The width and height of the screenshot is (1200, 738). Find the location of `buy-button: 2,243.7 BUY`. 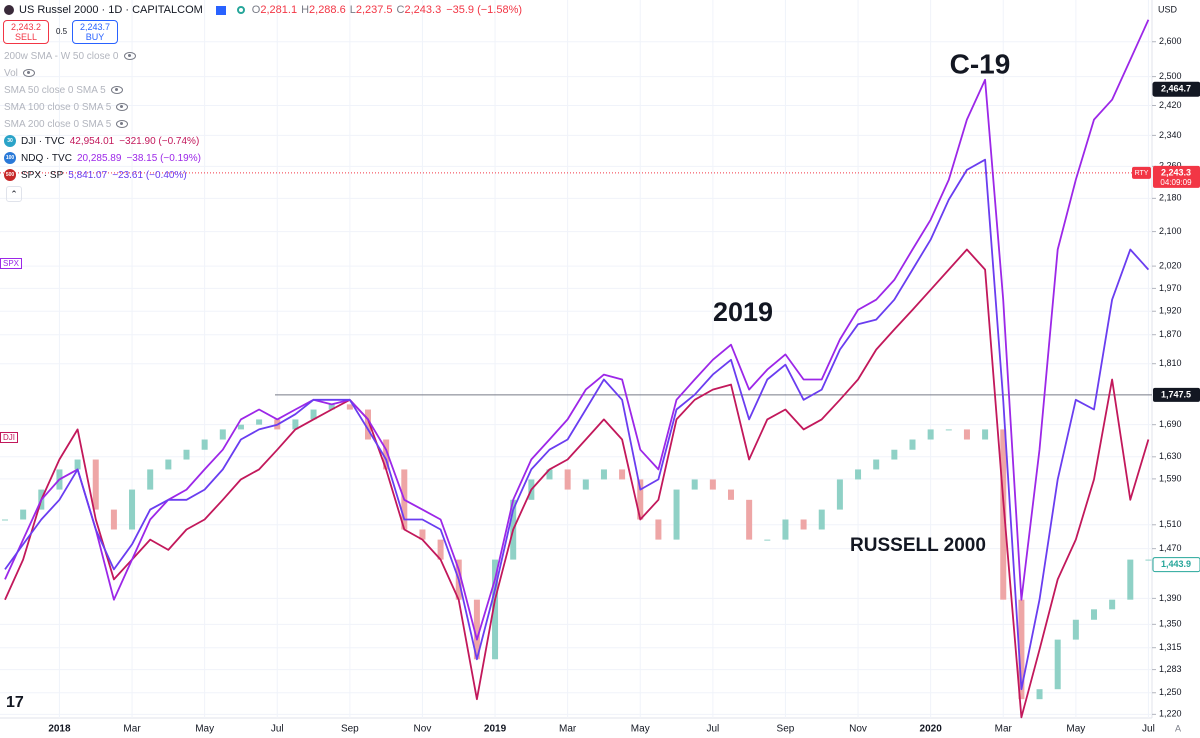

buy-button: 2,243.7 BUY is located at coordinates (95, 32).